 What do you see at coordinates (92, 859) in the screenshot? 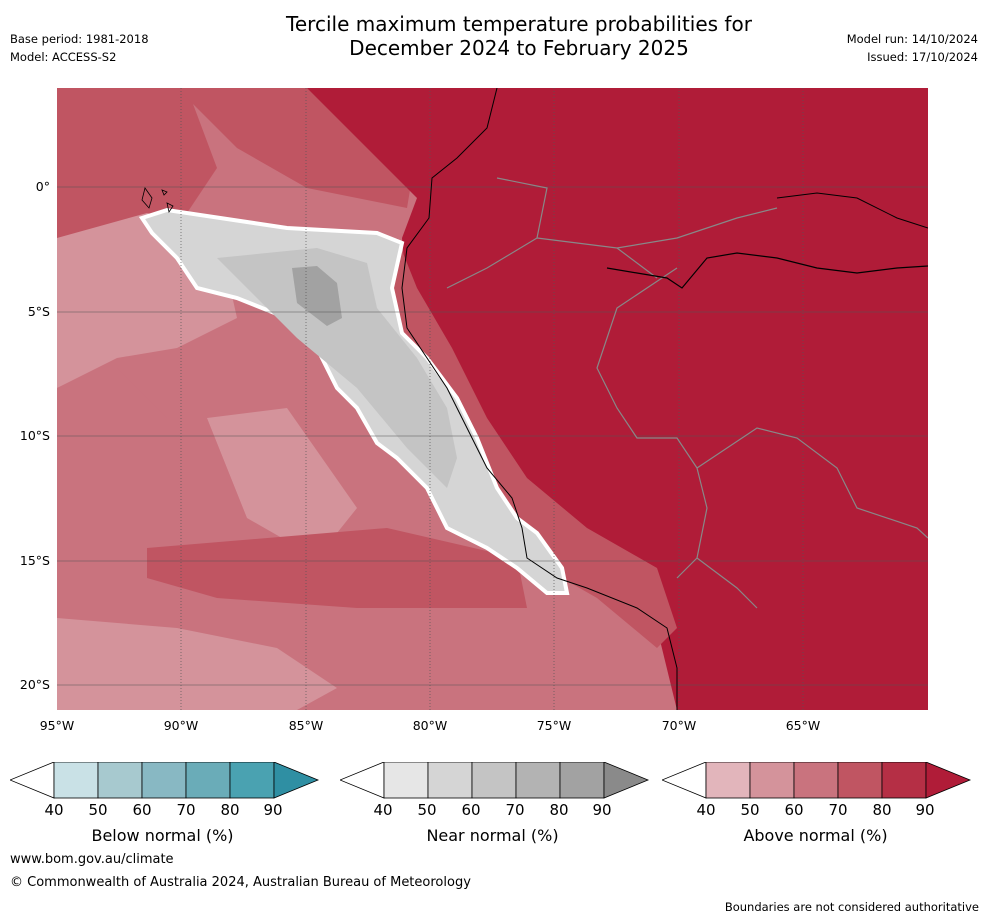
I see `website-link: www.bom.gov.au/climate` at bounding box center [92, 859].